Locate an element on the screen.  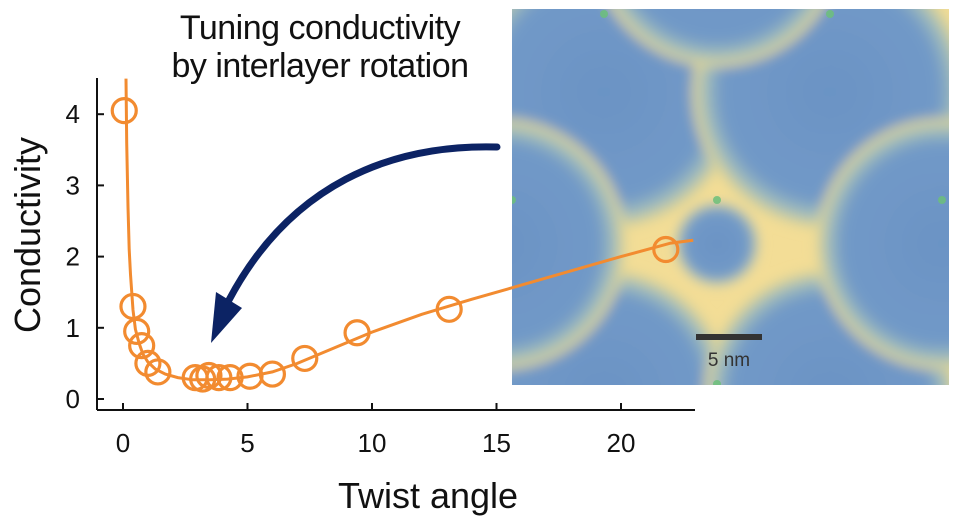
x-tick-label: 10 is located at coordinates (372, 443).